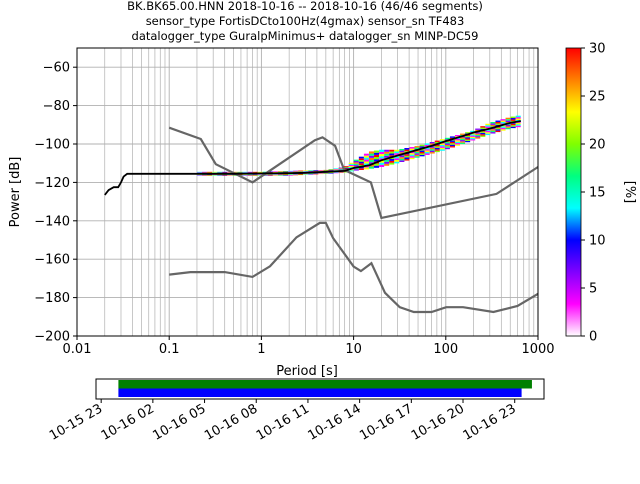  Describe the element at coordinates (593, 337) in the screenshot. I see `colorbar-tick-label: 0` at that location.